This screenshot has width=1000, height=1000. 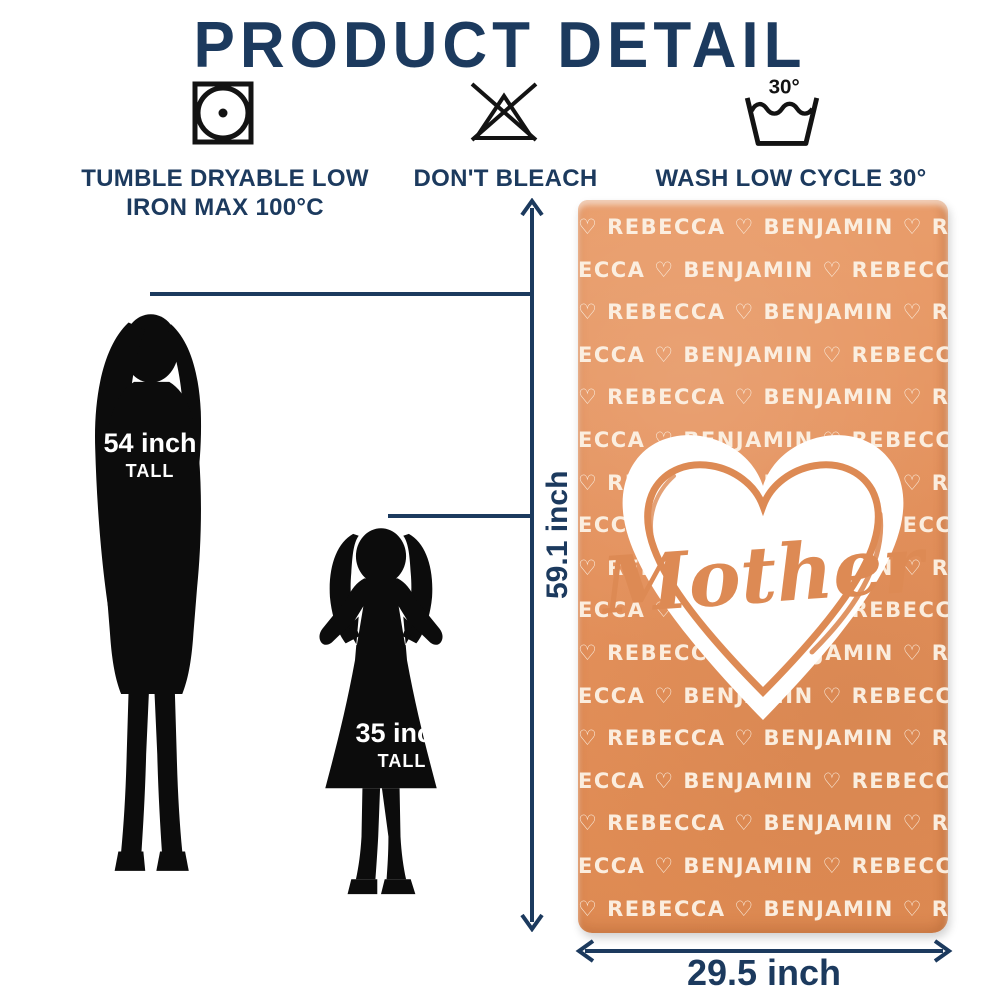 I want to click on towel-length-label: 59.1 inch, so click(x=557, y=535).